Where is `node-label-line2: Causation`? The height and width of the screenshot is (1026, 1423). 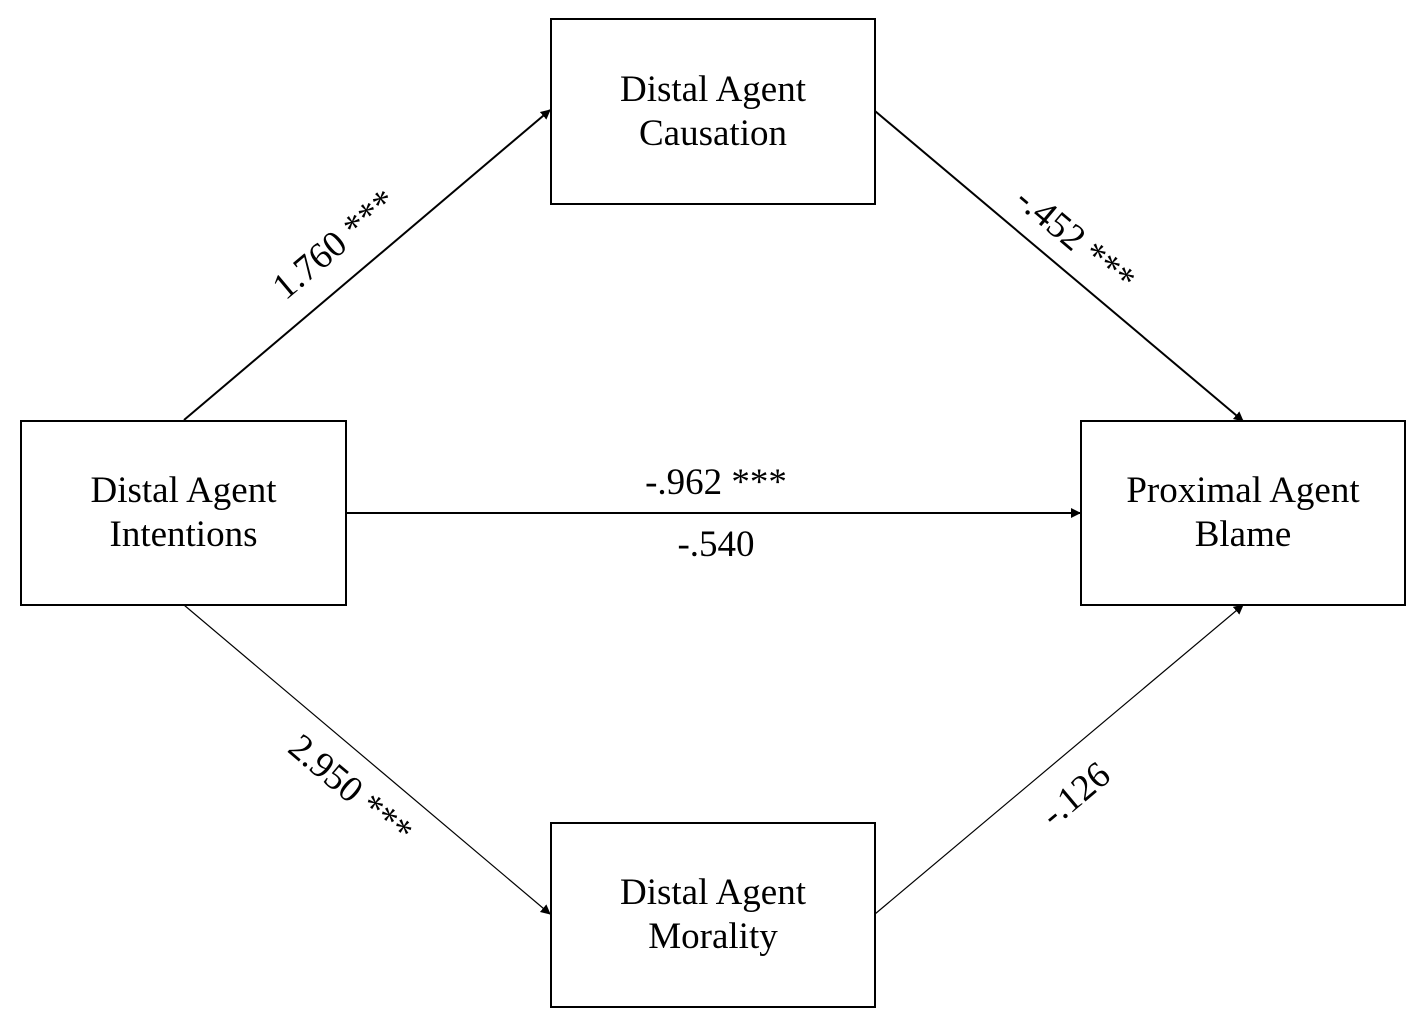 node-label-line2: Causation is located at coordinates (713, 133).